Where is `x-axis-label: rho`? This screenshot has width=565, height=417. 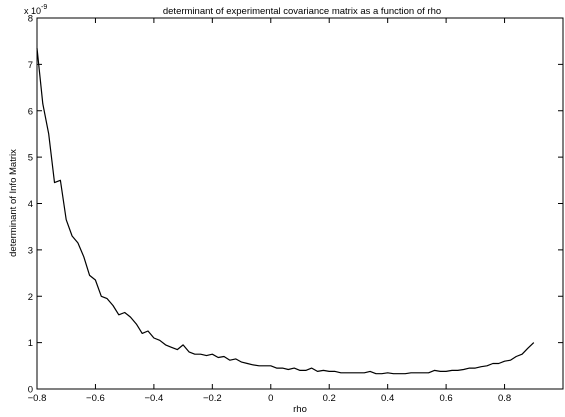 x-axis-label: rho is located at coordinates (300, 409).